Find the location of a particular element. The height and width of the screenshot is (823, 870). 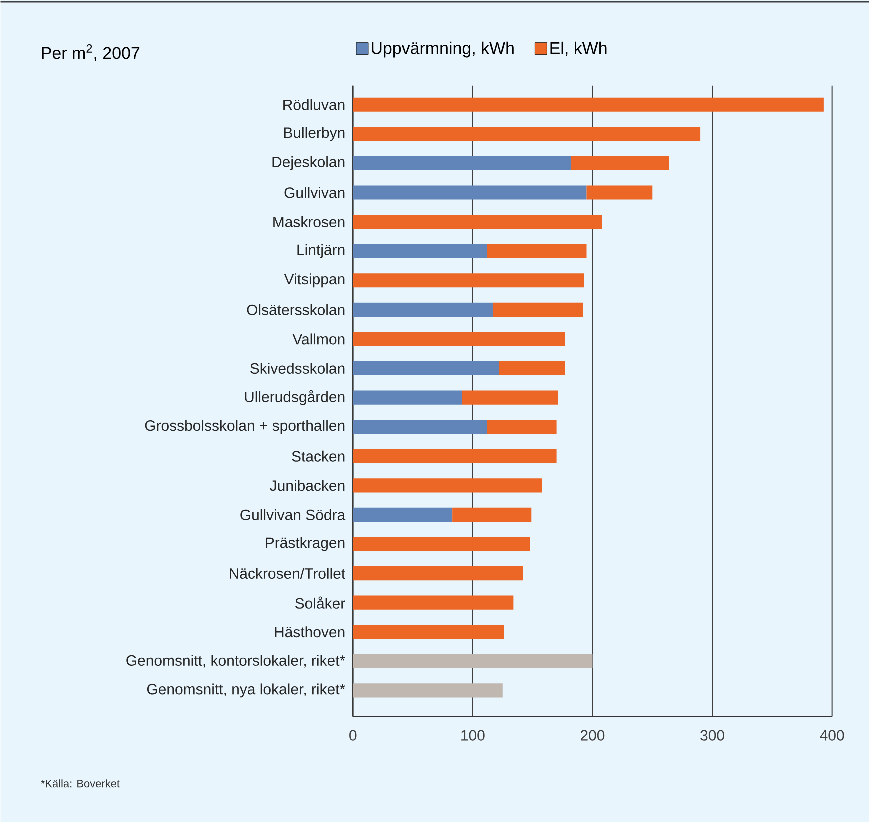

y-tick-label: Dejeskolan is located at coordinates (308, 163).